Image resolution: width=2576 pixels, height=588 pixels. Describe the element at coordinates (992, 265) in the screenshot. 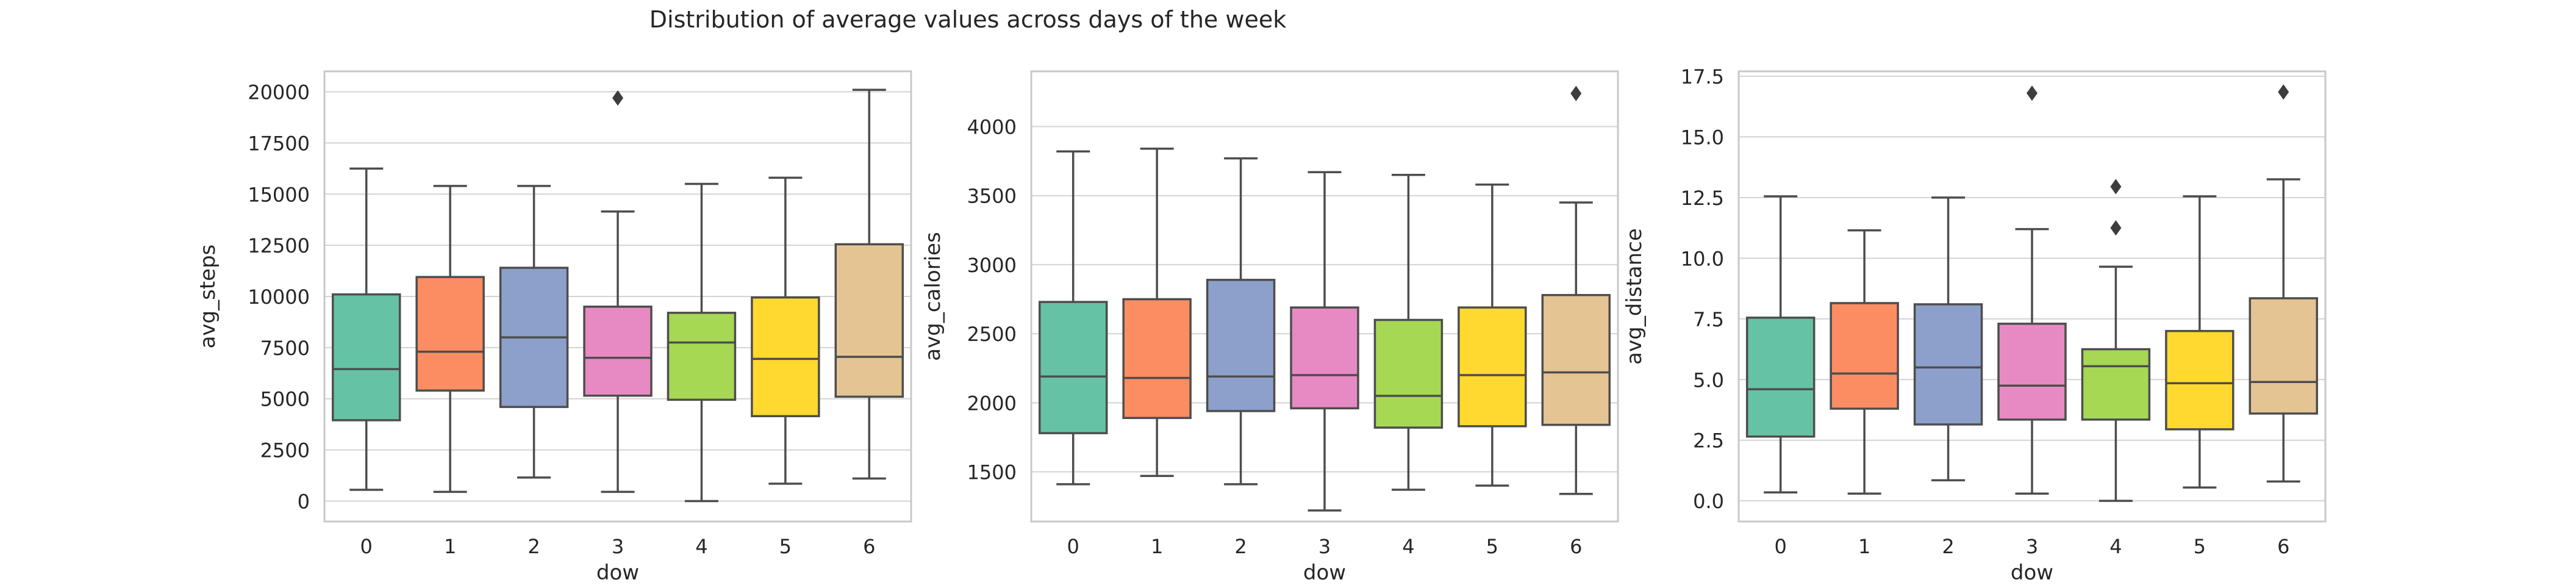

I see `y-tick-label: 3000` at that location.